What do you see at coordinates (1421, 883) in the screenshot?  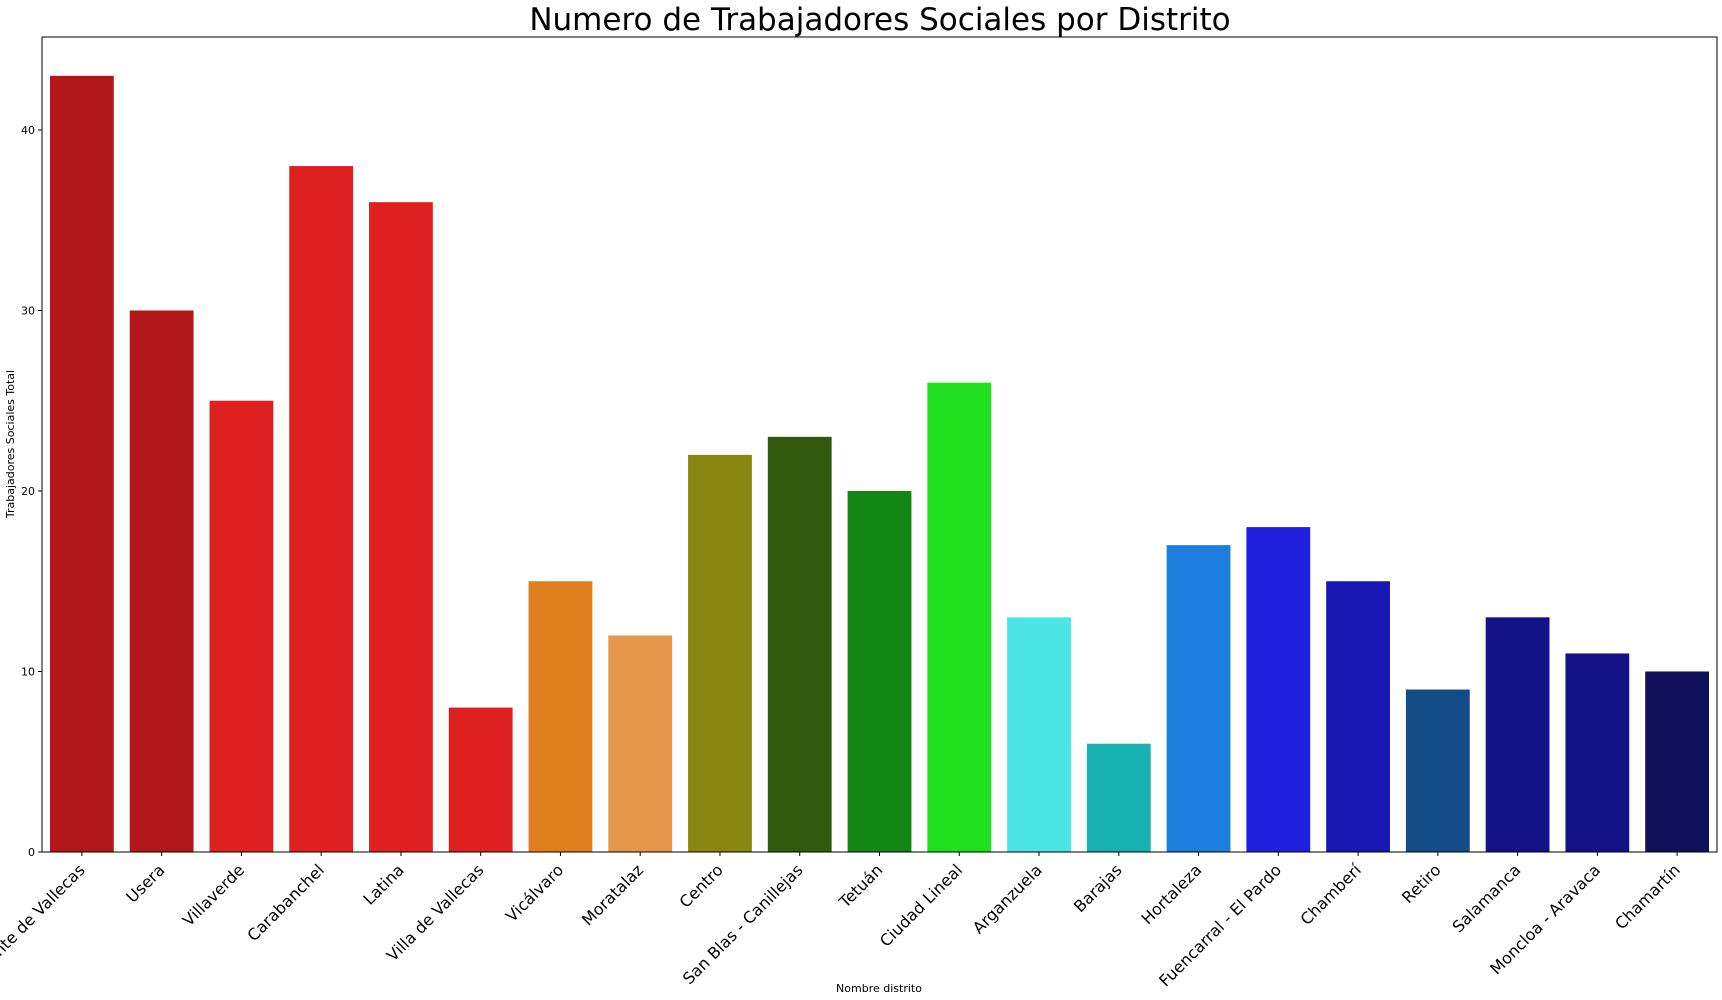 I see `x-tick-label: Retiro` at bounding box center [1421, 883].